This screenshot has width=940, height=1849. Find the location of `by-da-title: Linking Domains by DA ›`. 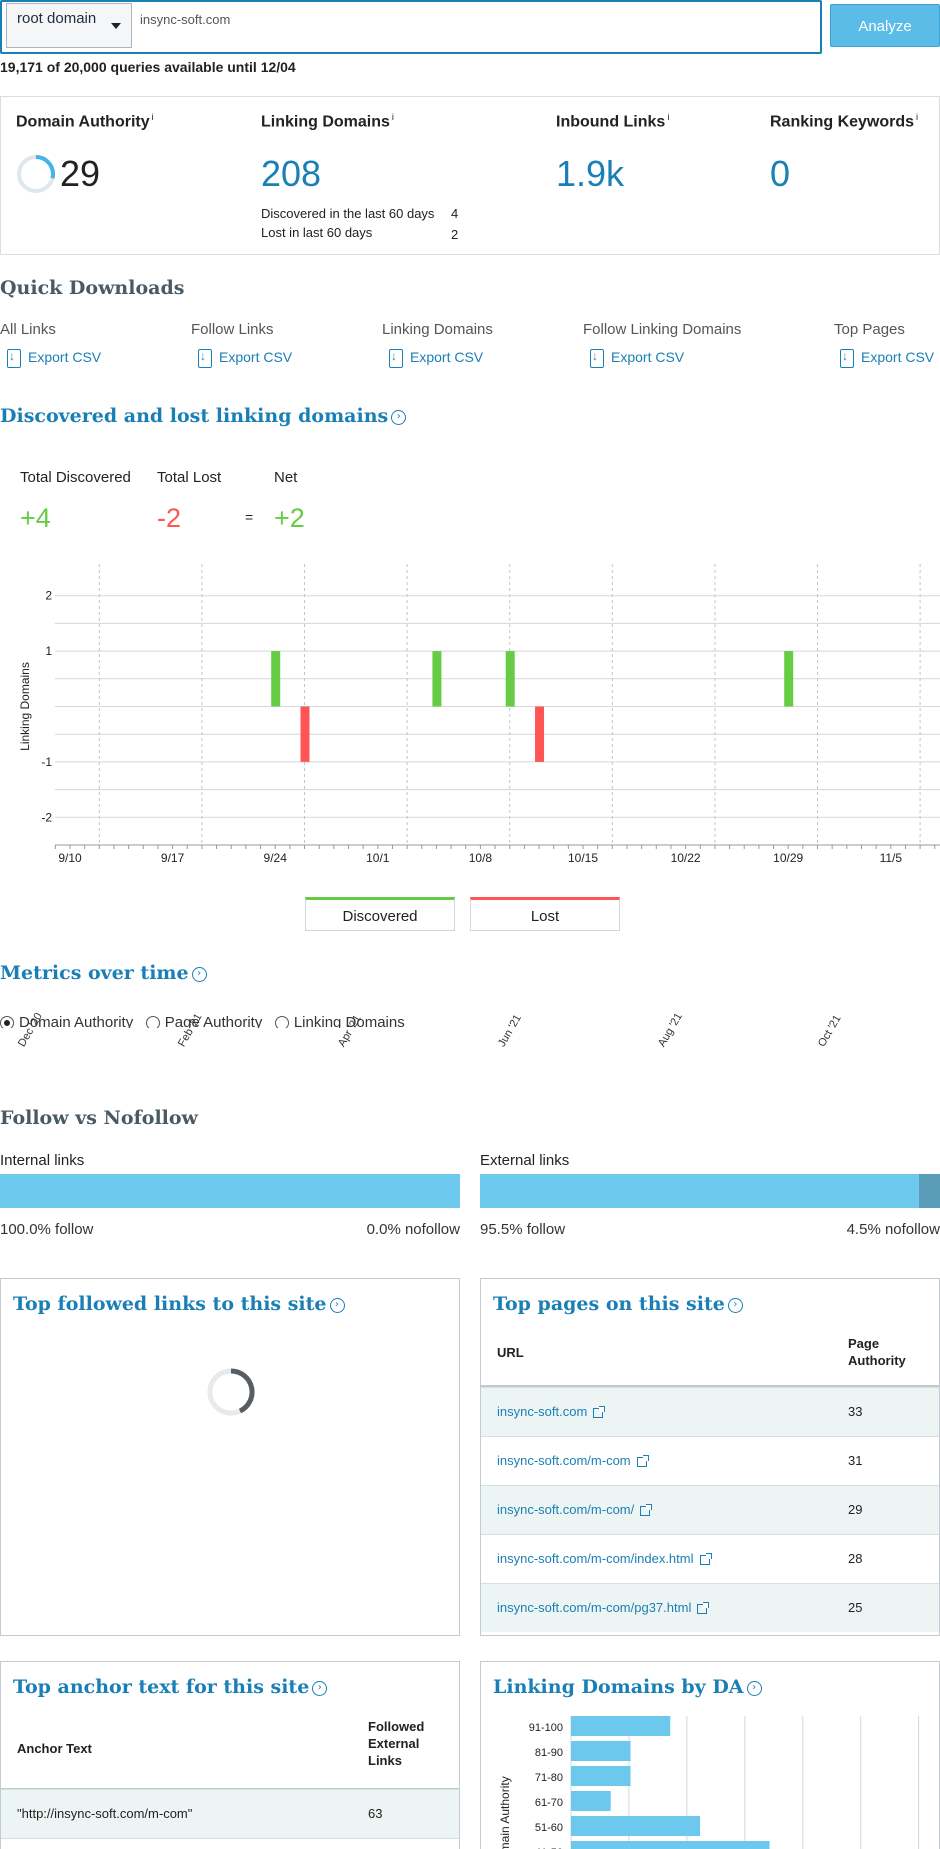

by-da-title: Linking Domains by DA › is located at coordinates (627, 1687).